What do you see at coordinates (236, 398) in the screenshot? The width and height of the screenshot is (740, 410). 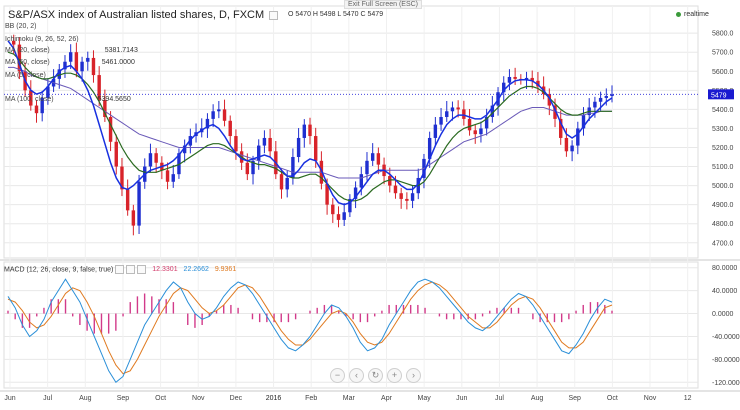 I see `time-tick-label: Dec` at bounding box center [236, 398].